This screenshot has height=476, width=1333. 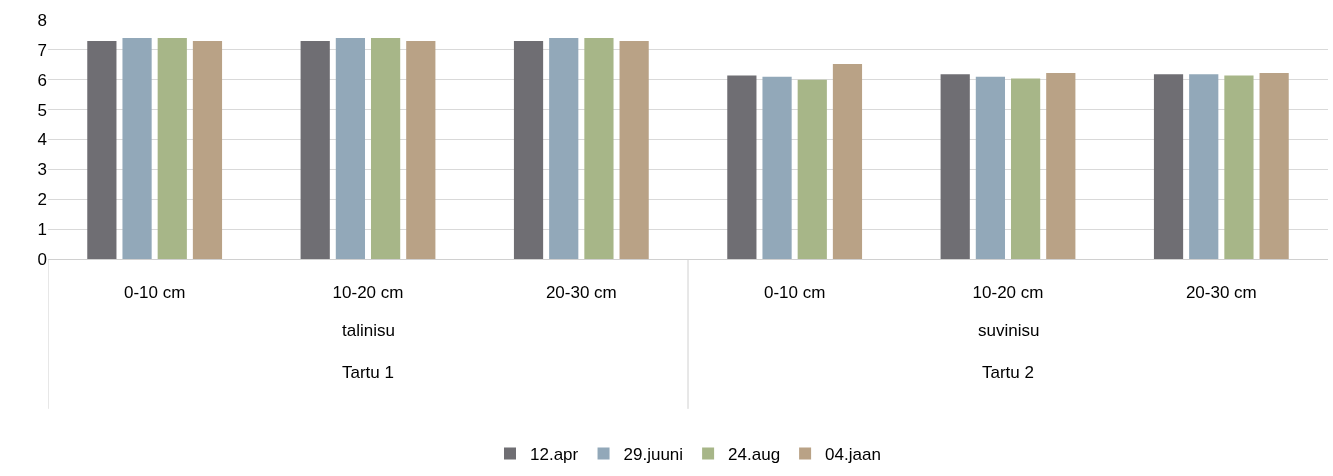 What do you see at coordinates (42, 200) in the screenshot?
I see `y-tick-label: 2` at bounding box center [42, 200].